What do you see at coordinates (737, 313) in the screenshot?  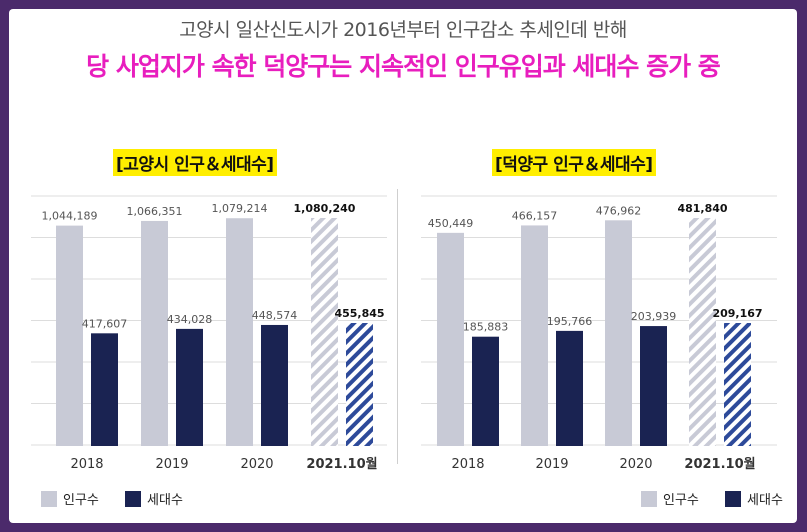 I see `households-data-label: 209,167` at bounding box center [737, 313].